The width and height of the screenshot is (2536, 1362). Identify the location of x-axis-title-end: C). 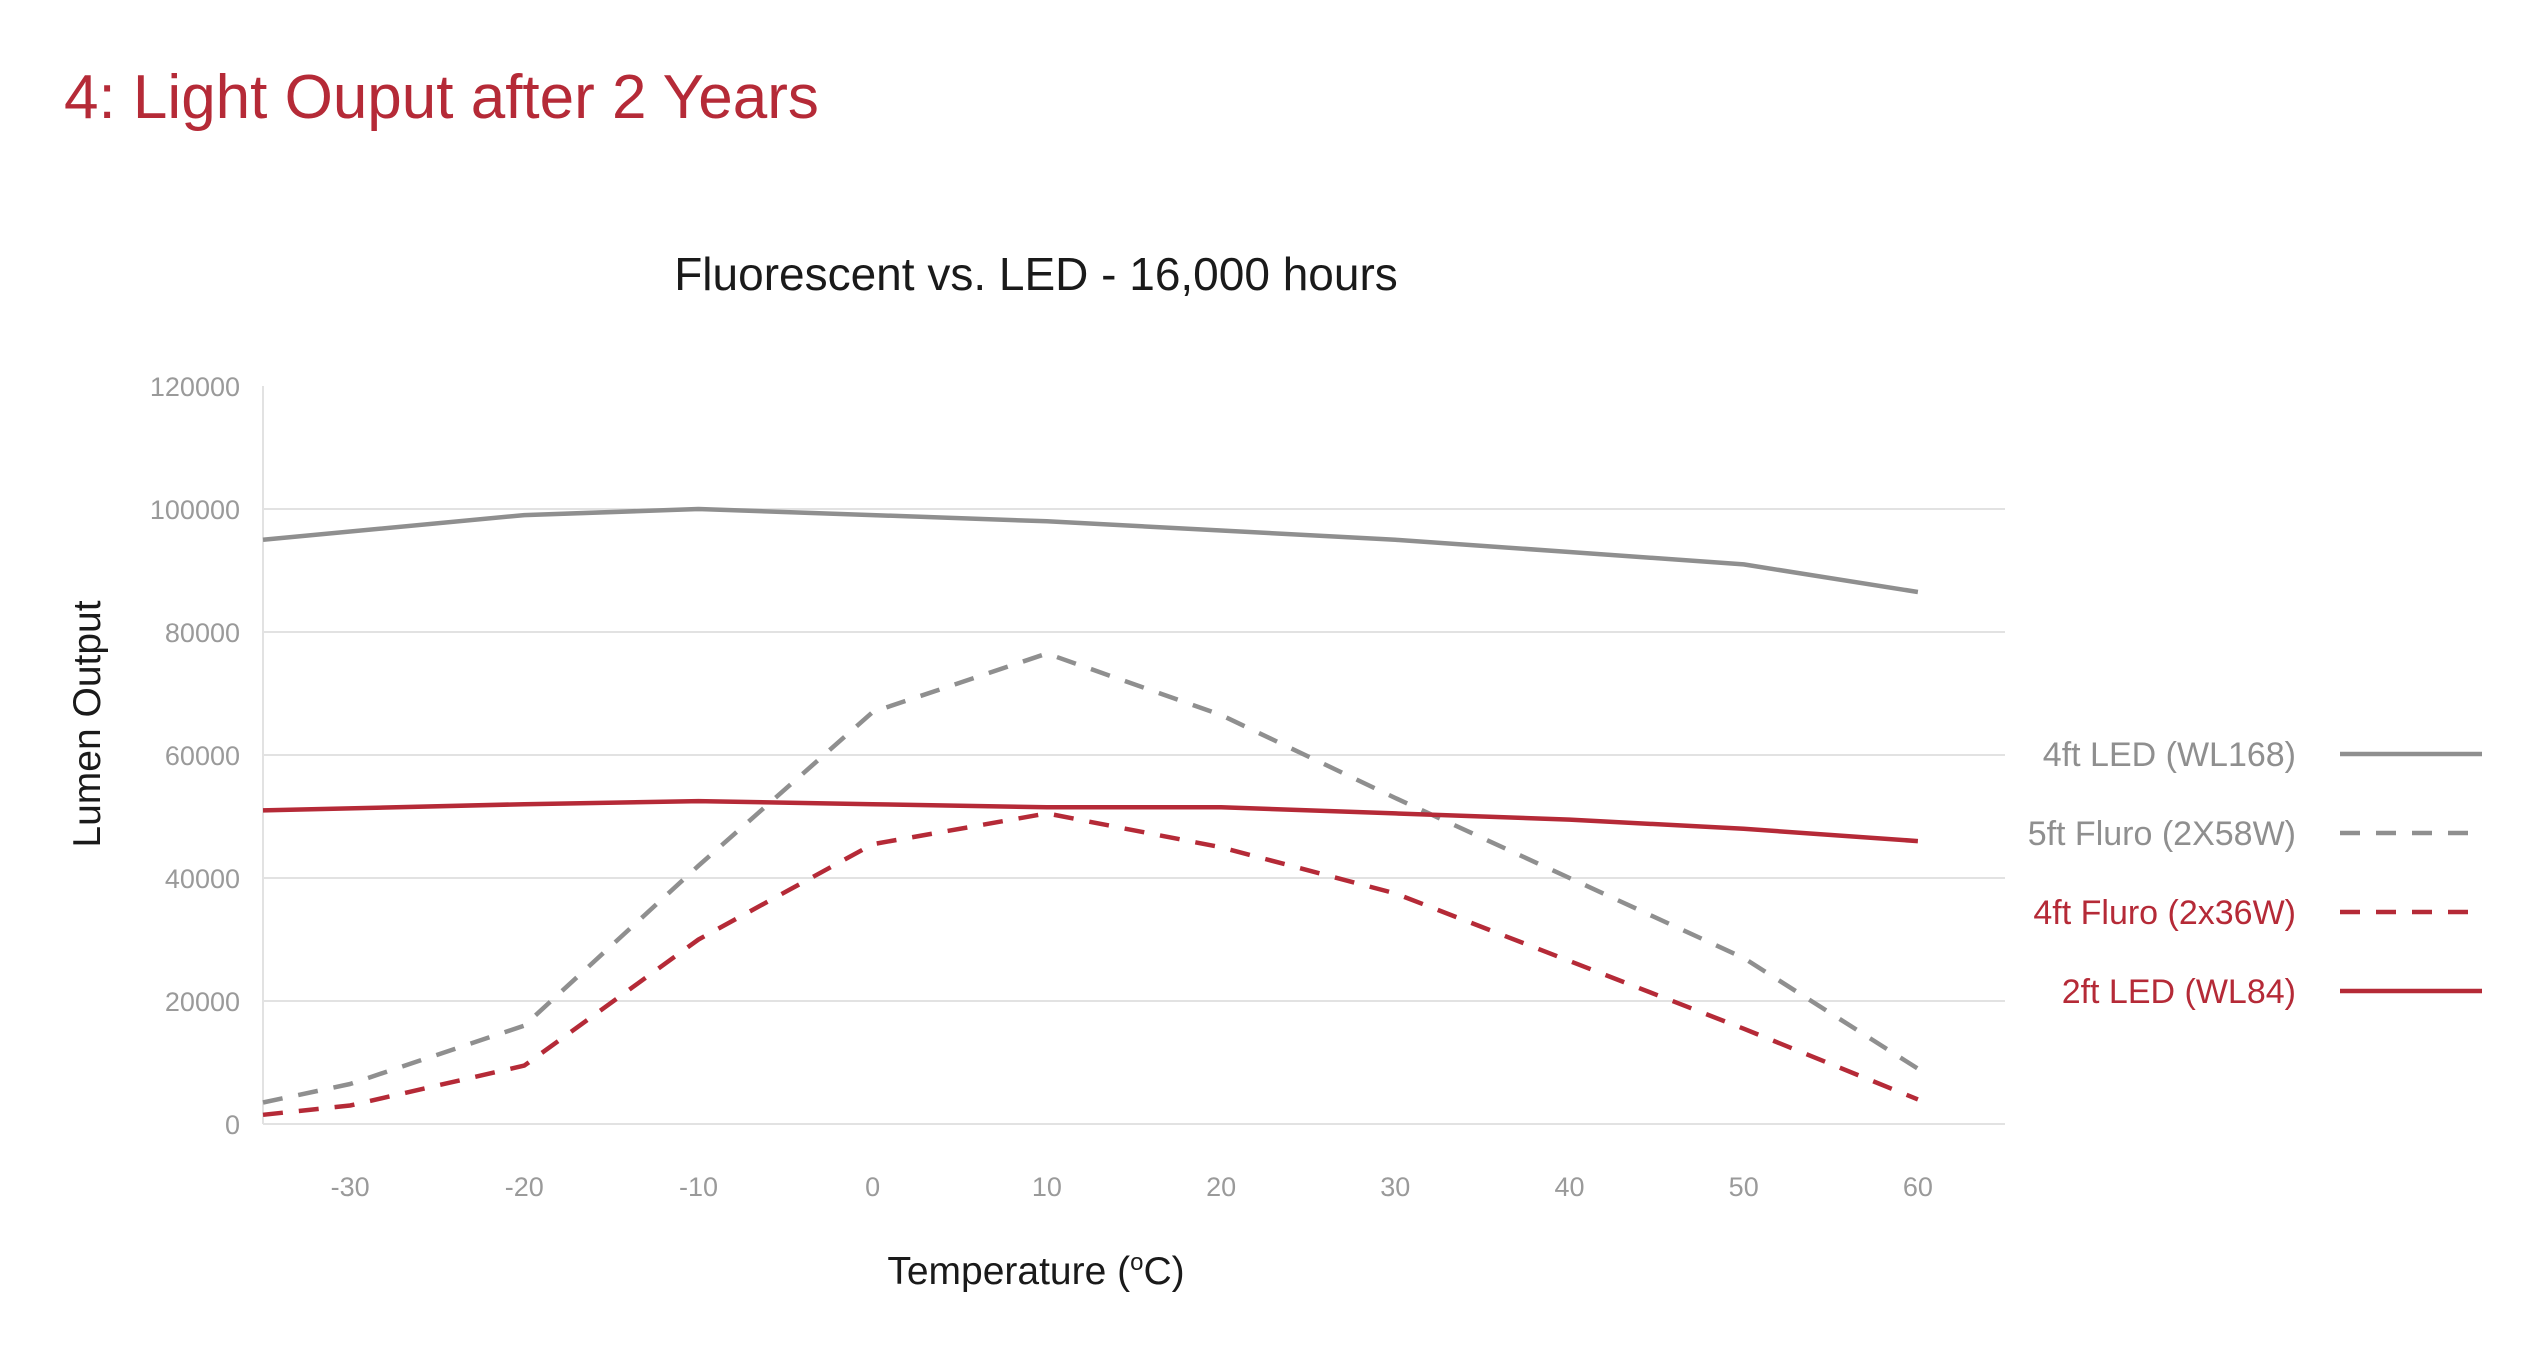
(1163, 1271).